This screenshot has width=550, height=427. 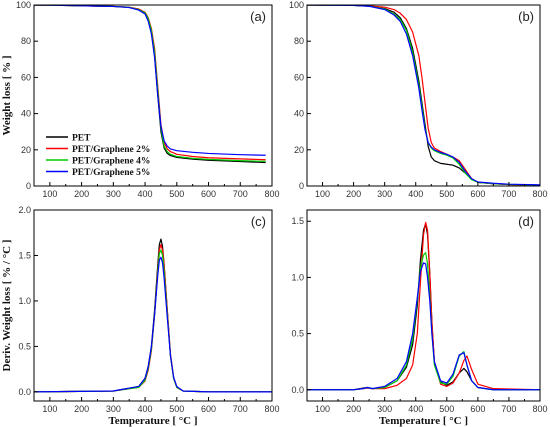 I want to click on y-tick-label: 2.0, so click(x=24, y=210).